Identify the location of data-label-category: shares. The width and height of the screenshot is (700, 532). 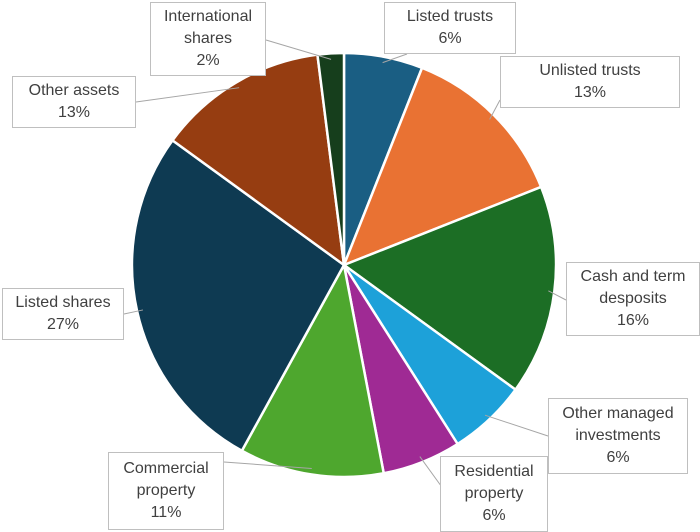
(208, 38).